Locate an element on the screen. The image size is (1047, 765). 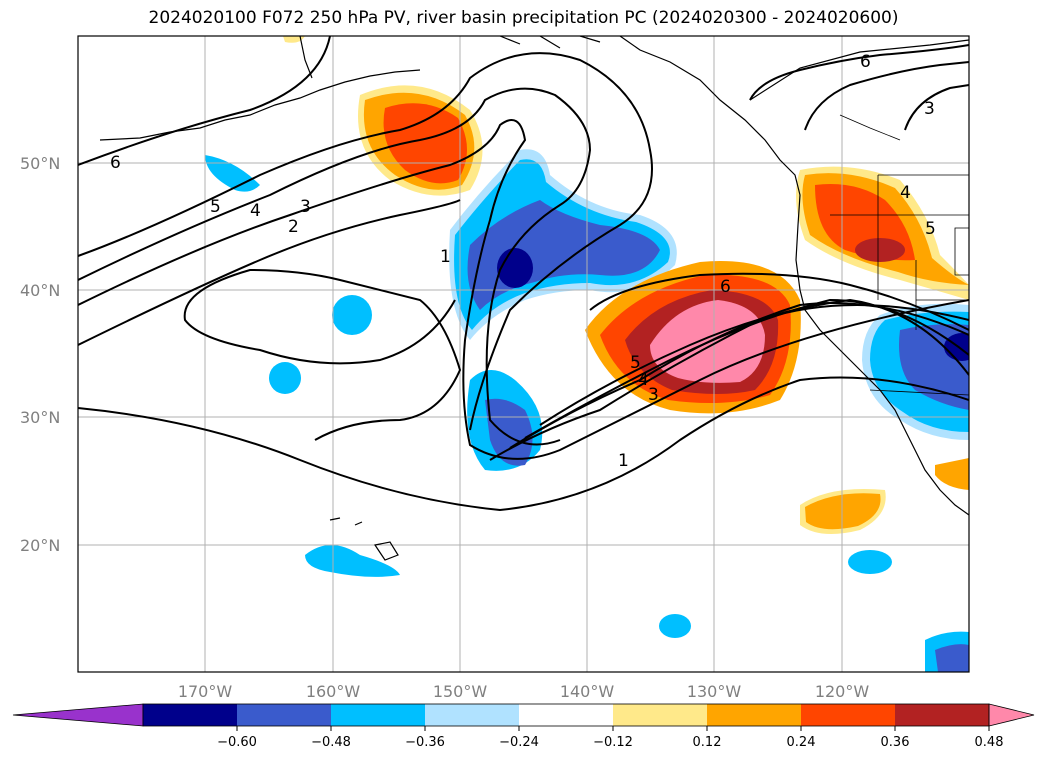
lon-label: 150°W is located at coordinates (460, 691).